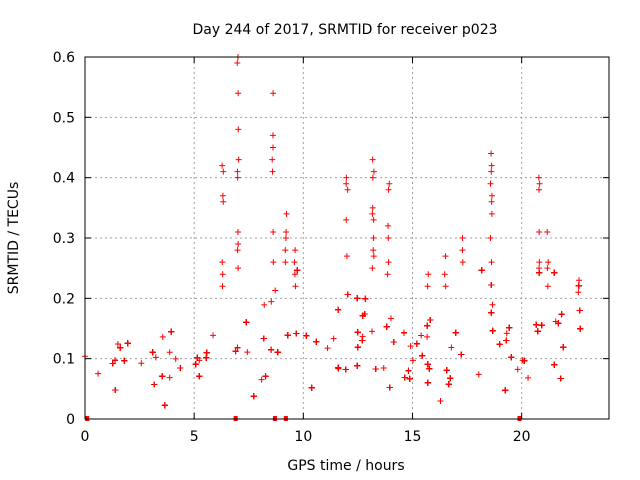  Describe the element at coordinates (64, 239) in the screenshot. I see `y-tick-label: 0.3` at that location.